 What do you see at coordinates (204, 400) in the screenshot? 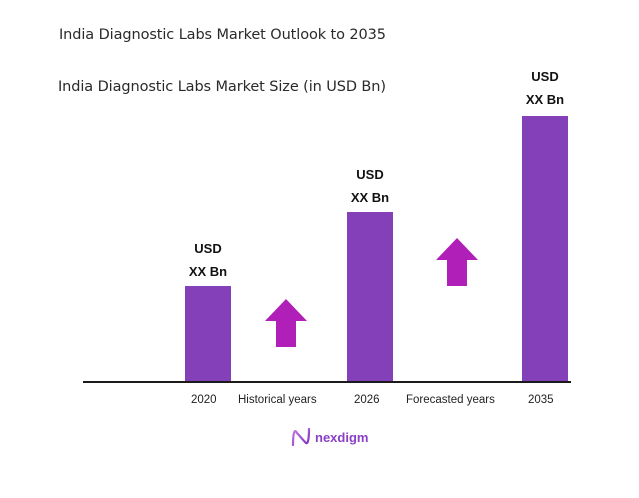
I see `x-tick-2020: 2020` at bounding box center [204, 400].